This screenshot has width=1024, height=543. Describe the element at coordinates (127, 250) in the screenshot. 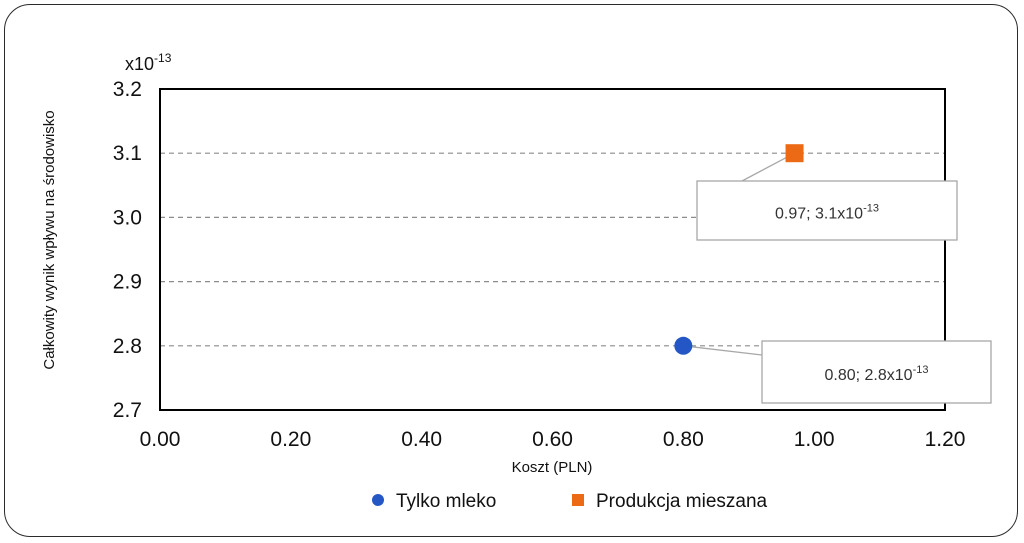

I see `y-tick-labels: 2.7 2.8 2.9 3.0 3.1 3.2` at that location.